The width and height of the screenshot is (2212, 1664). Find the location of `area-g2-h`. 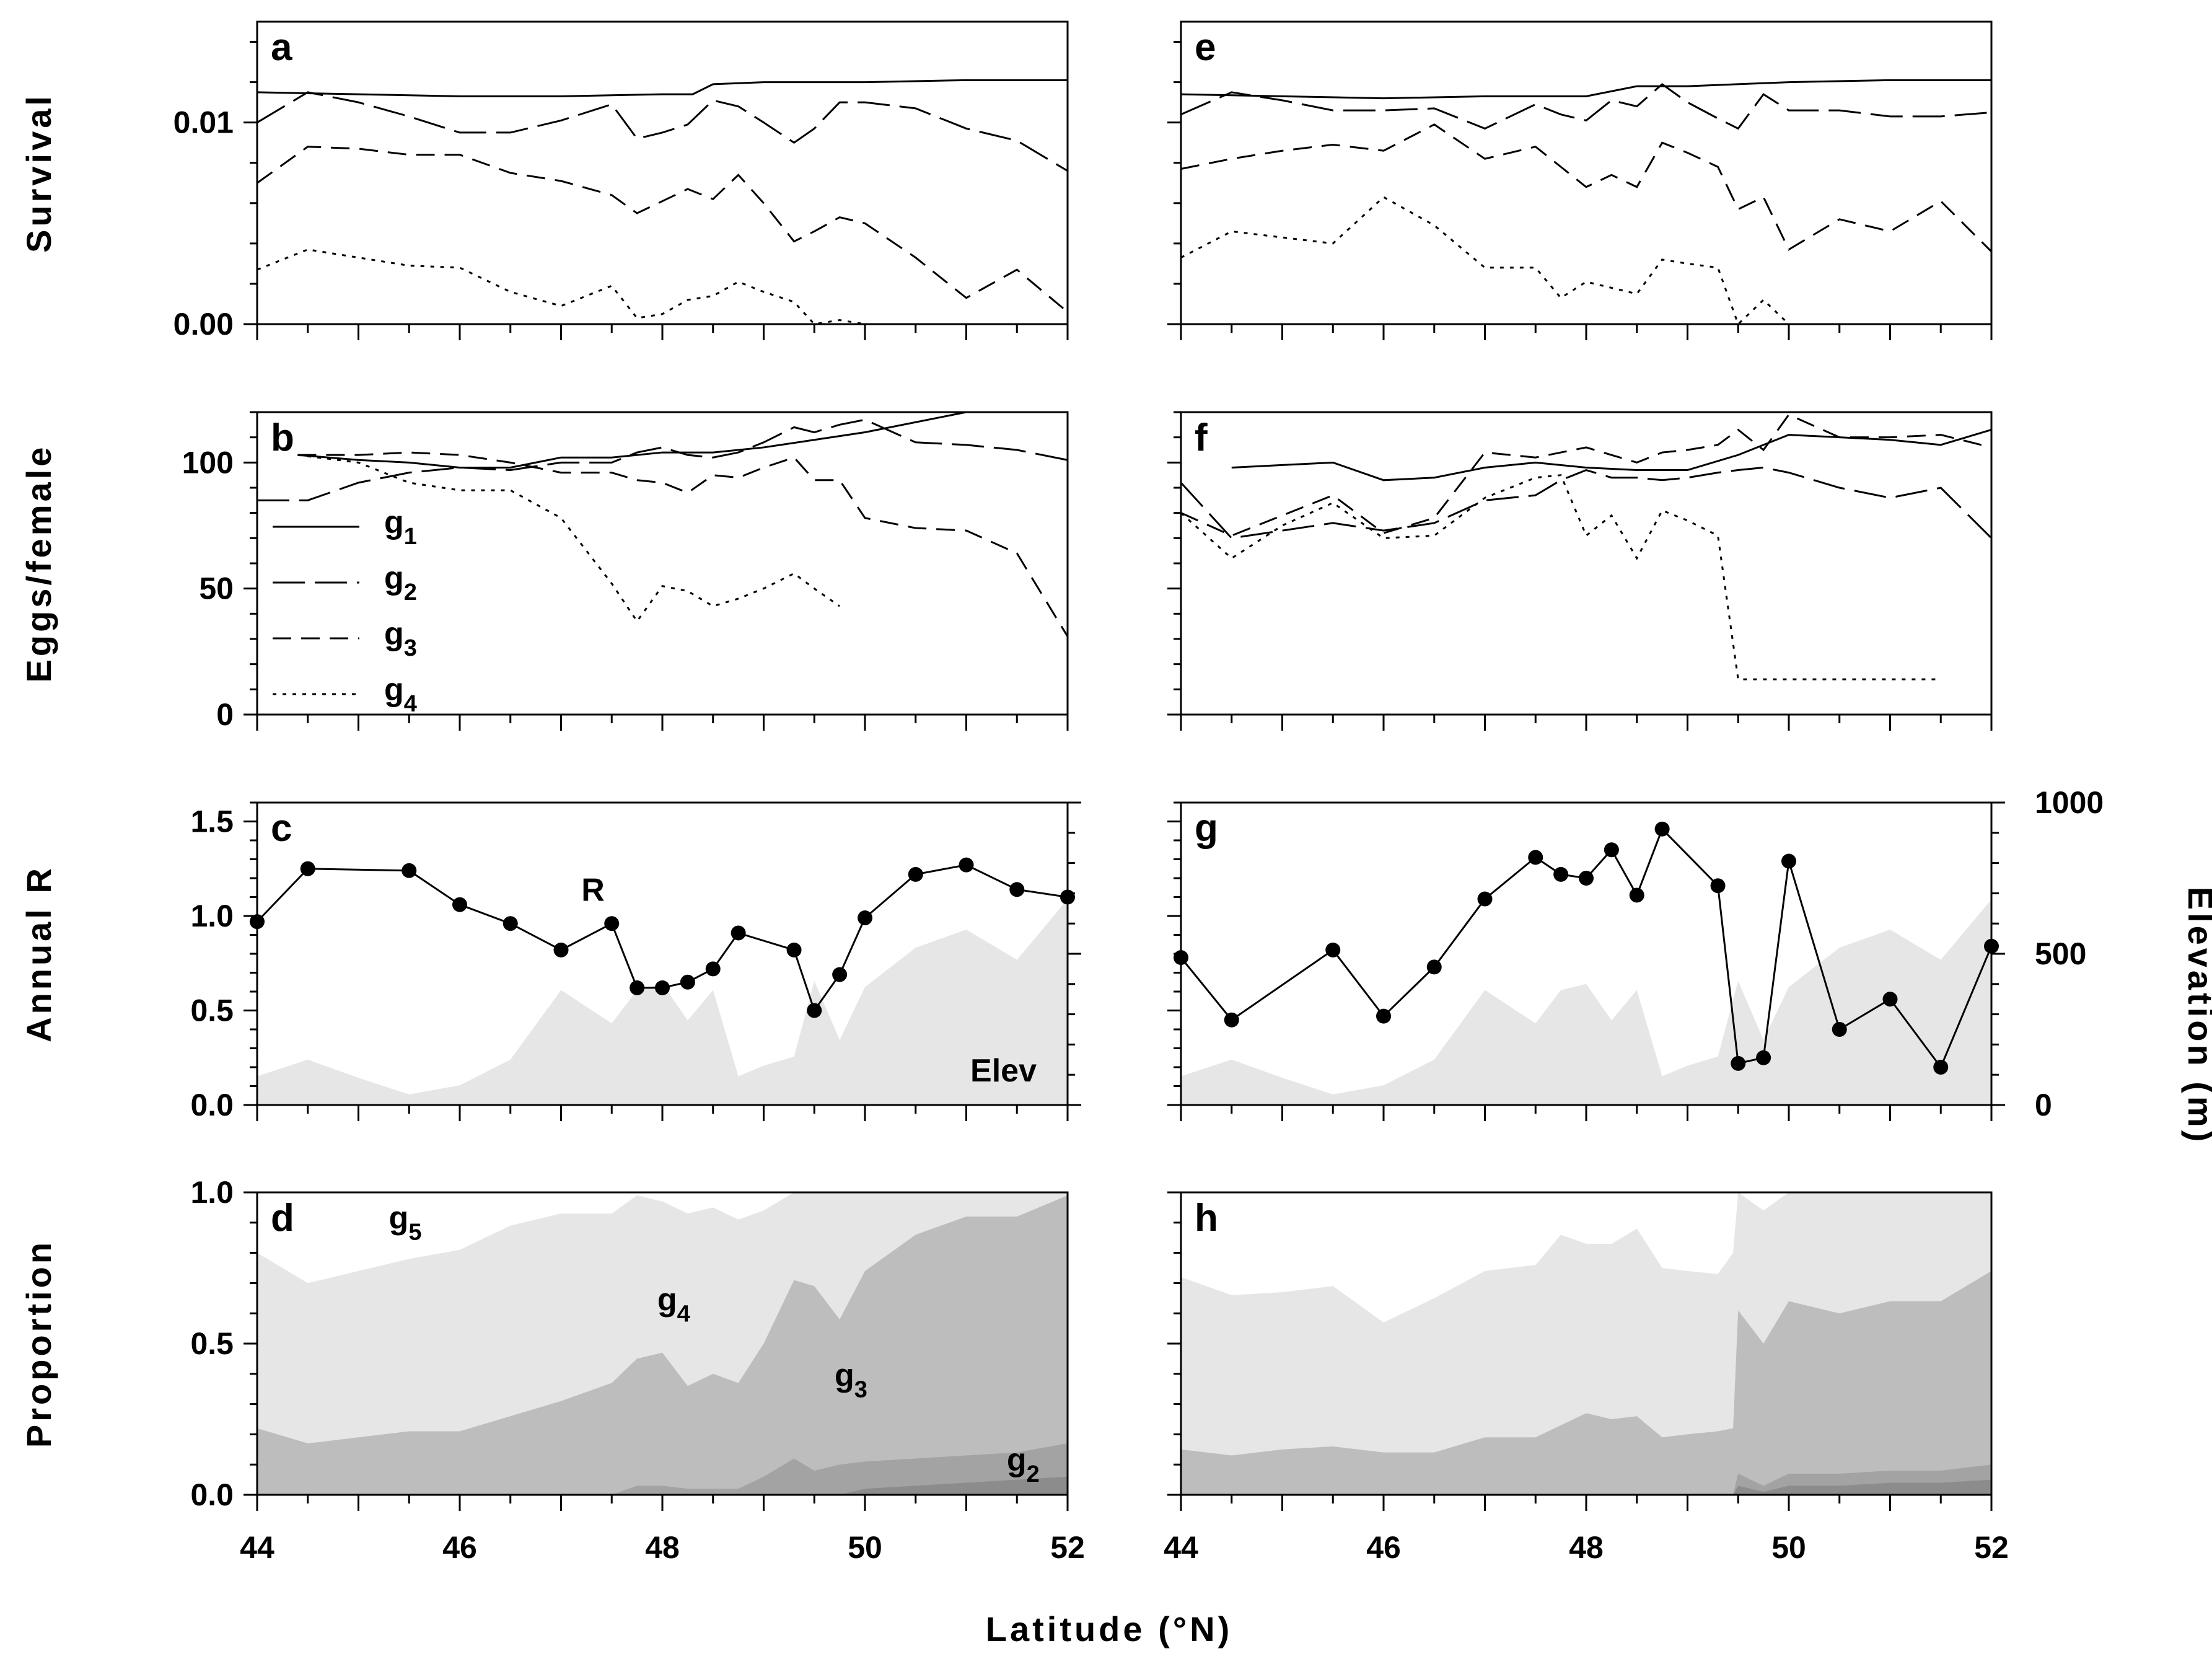

area-g2-h is located at coordinates (1586, 1487).